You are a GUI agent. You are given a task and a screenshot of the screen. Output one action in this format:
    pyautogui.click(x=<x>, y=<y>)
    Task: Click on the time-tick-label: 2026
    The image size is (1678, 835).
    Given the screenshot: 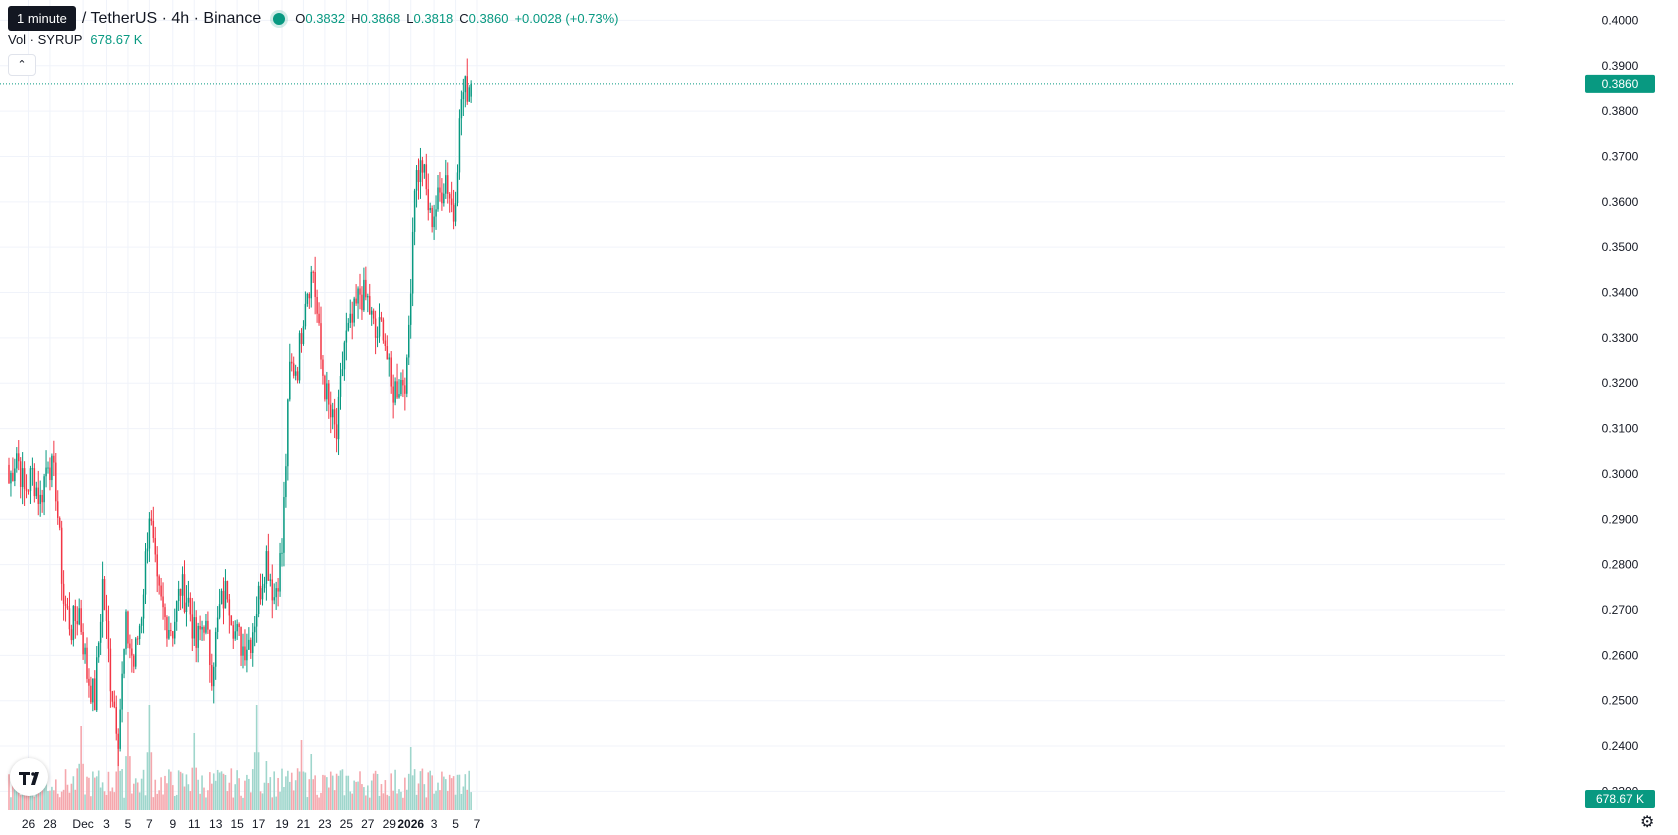 What is the action you would take?
    pyautogui.click(x=410, y=824)
    